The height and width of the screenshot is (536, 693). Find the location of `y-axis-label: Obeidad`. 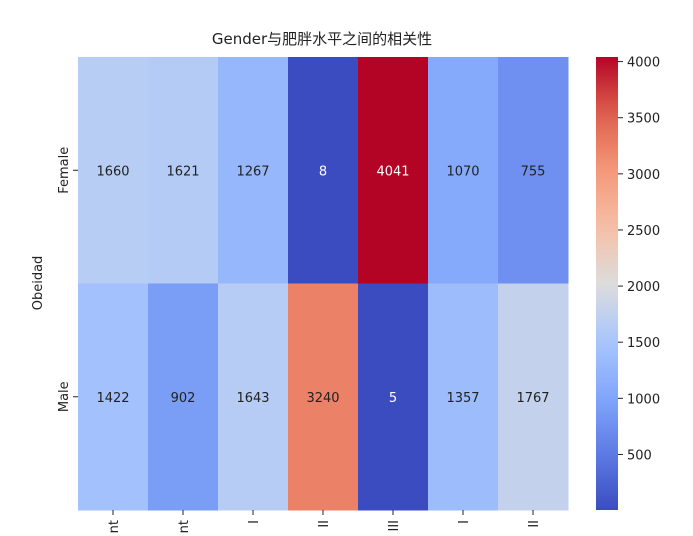

y-axis-label: Obeidad is located at coordinates (38, 283).